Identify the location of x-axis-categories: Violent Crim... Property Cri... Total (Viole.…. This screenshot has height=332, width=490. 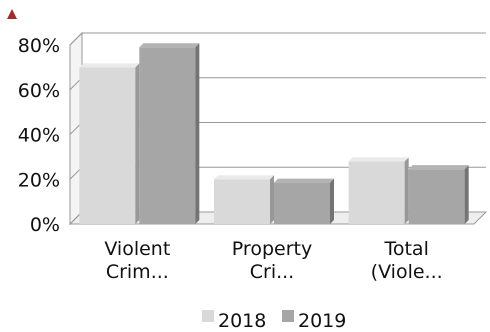
(273, 260).